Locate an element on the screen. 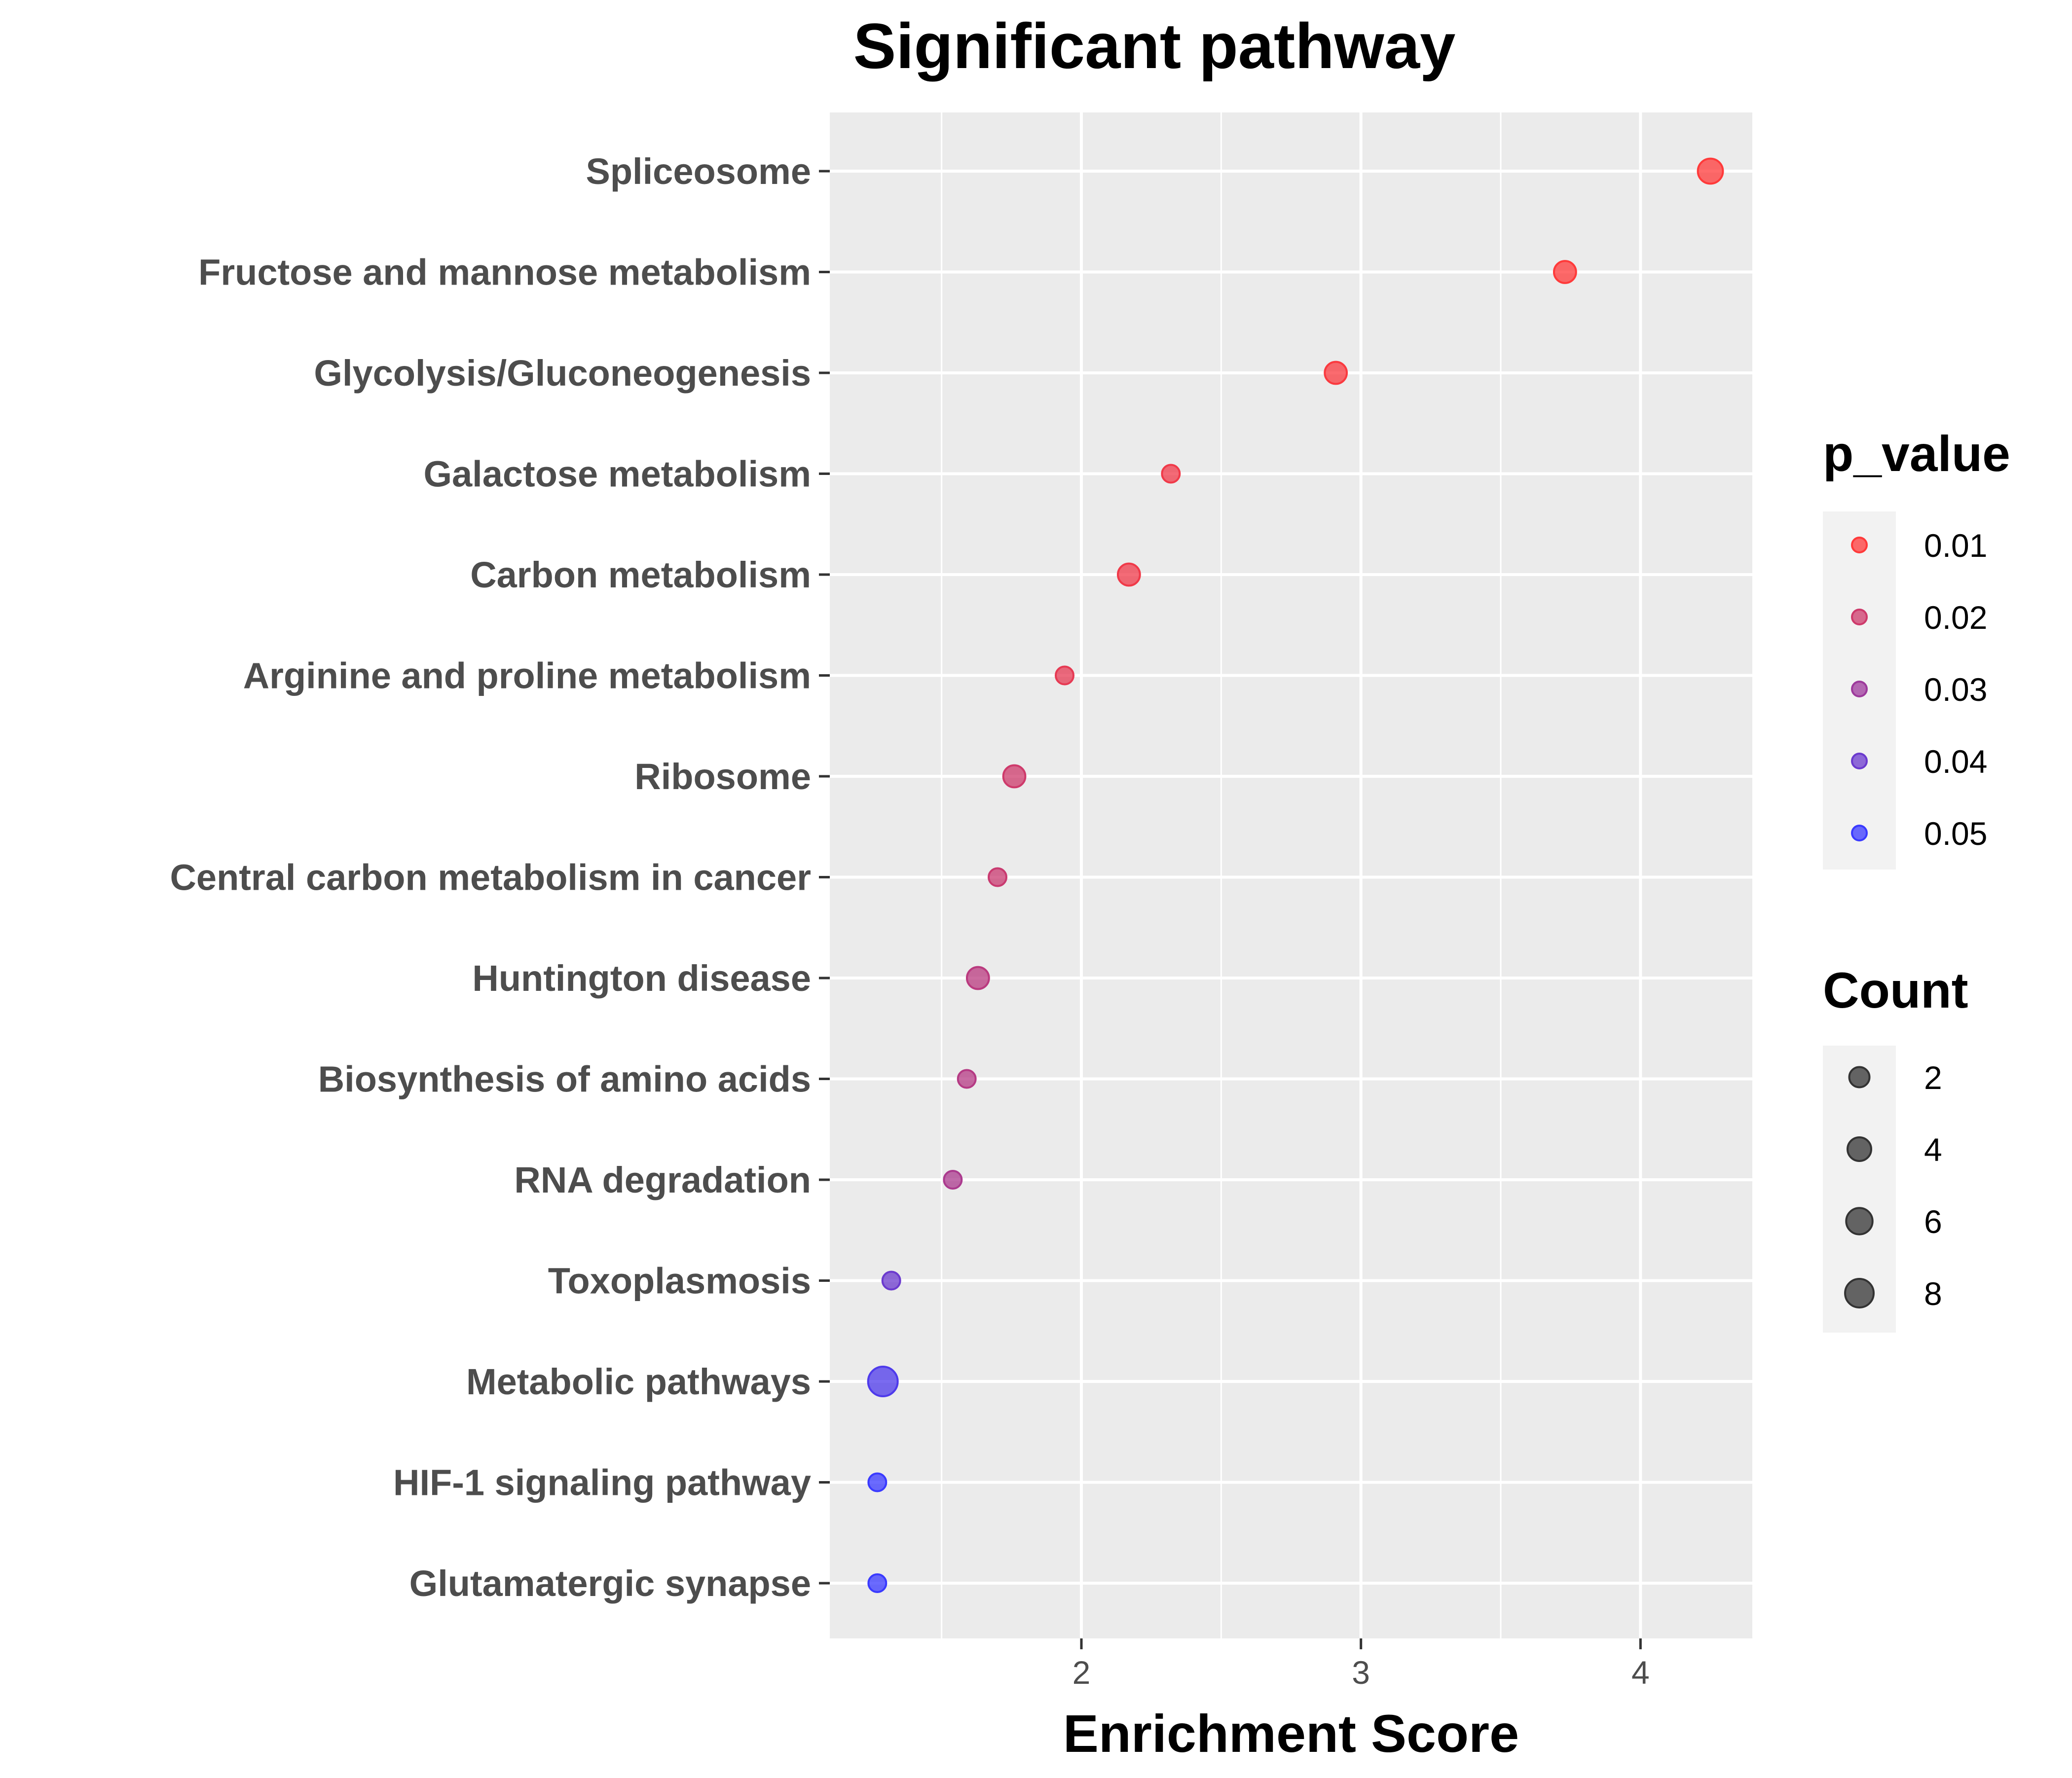 The width and height of the screenshot is (2072, 1778). y-tick-label: Glutamatergic synapse is located at coordinates (610, 1583).